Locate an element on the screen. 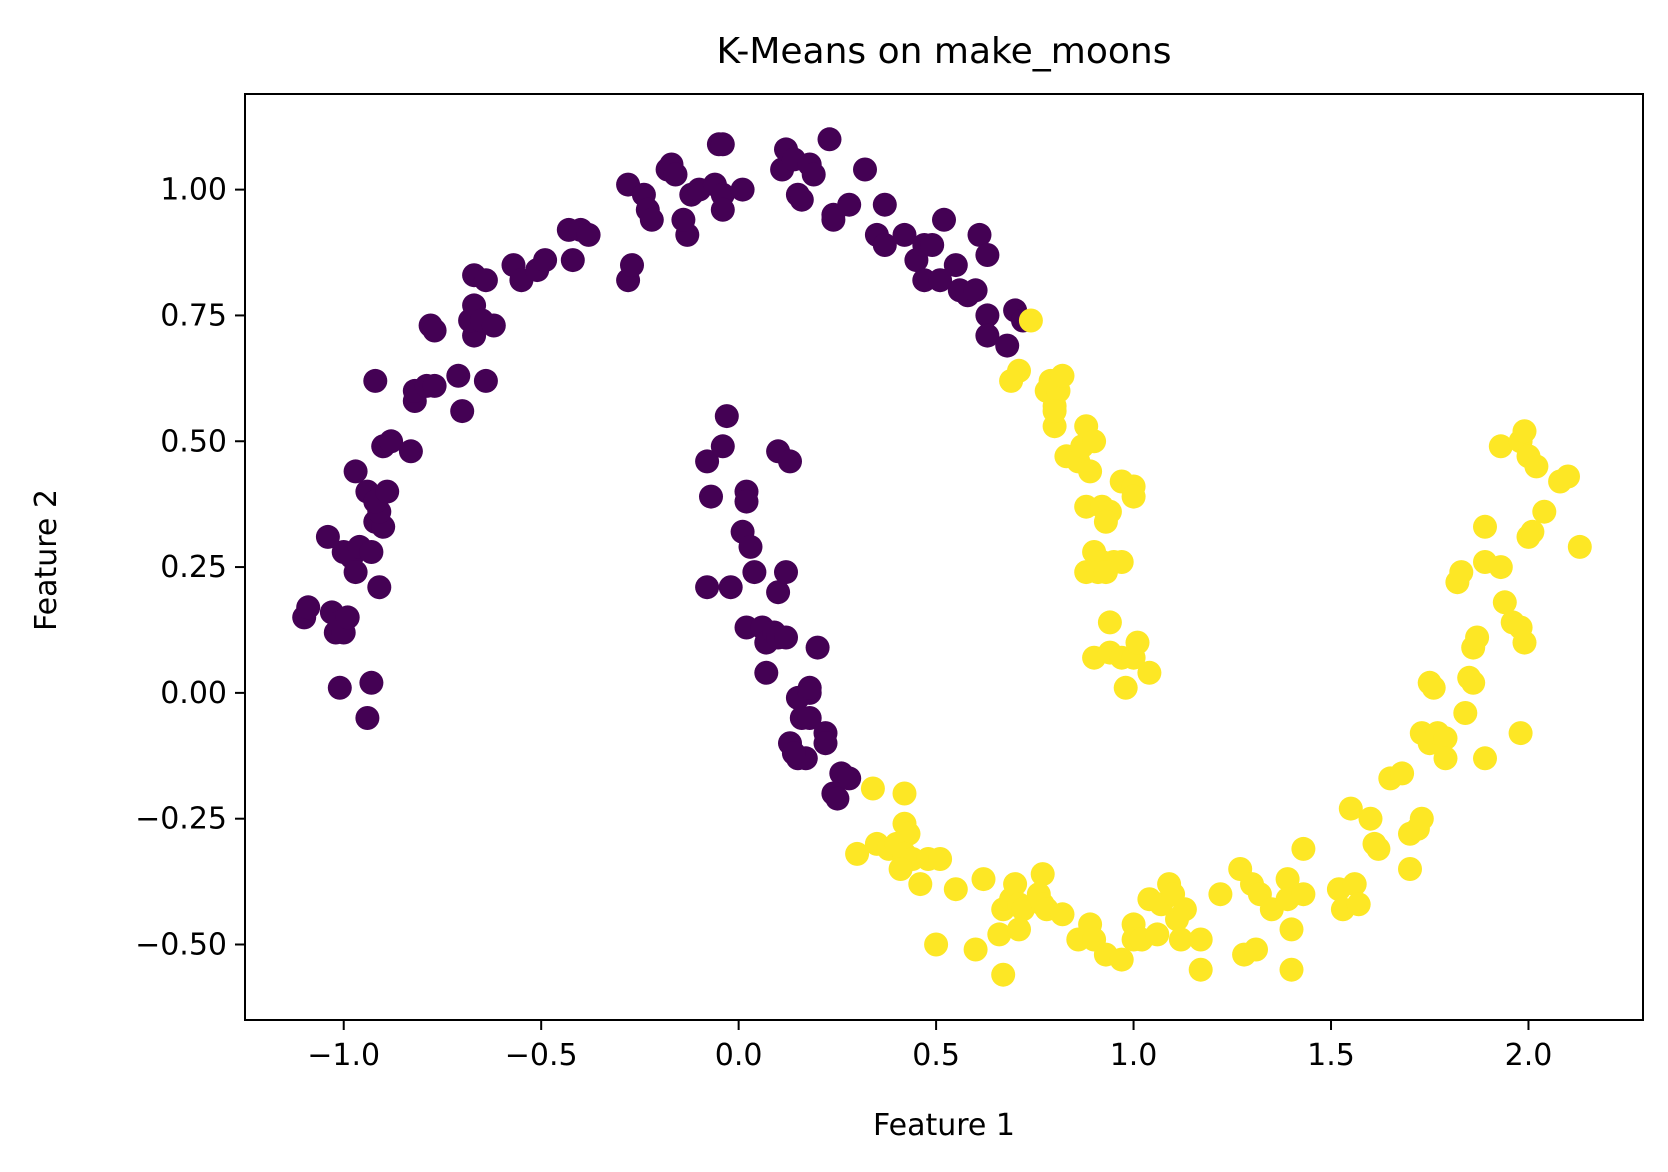 The width and height of the screenshot is (1668, 1172). x-tick-label: −0.5 is located at coordinates (541, 1055).